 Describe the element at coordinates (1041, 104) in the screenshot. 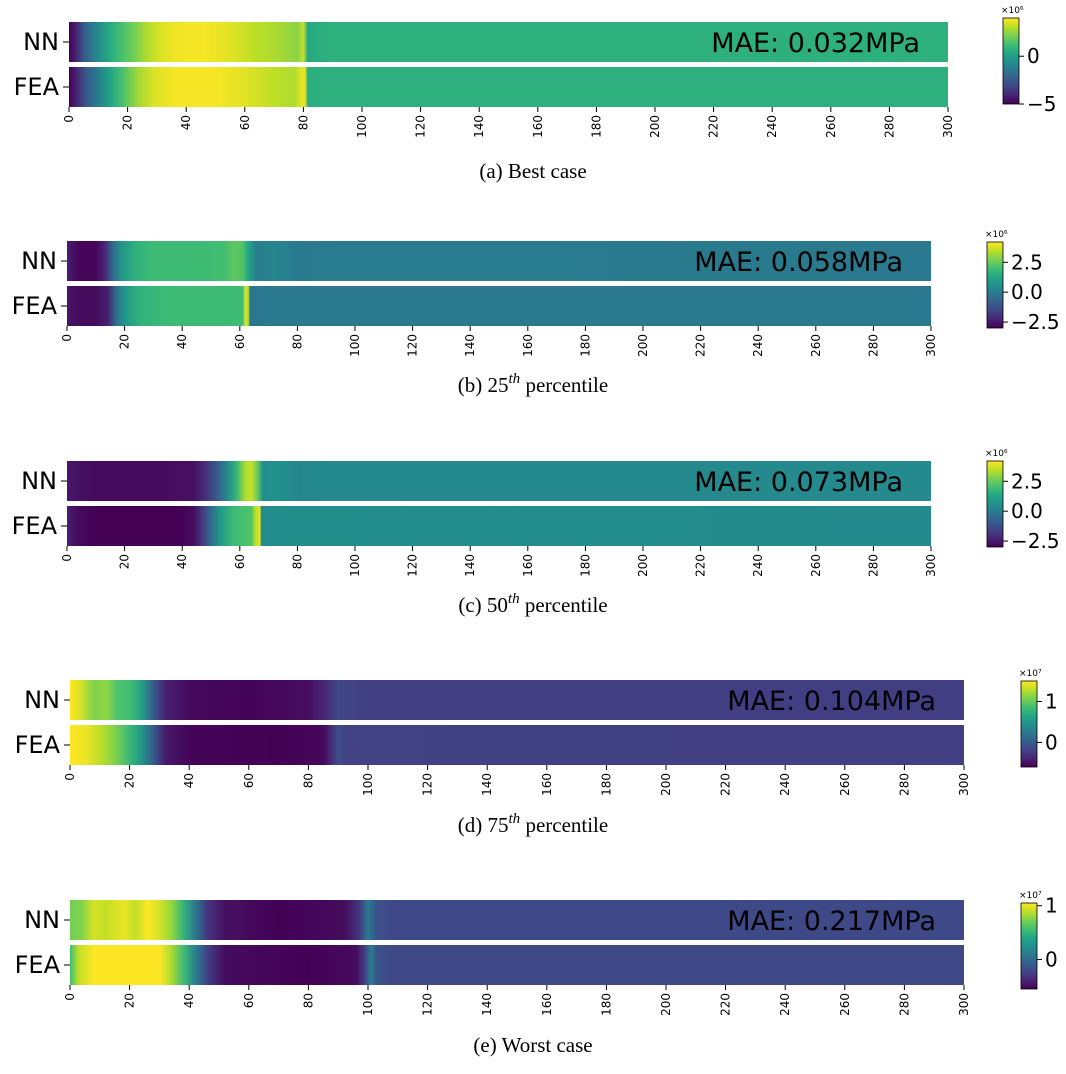

I see `colorbar-tick-label: −5` at that location.